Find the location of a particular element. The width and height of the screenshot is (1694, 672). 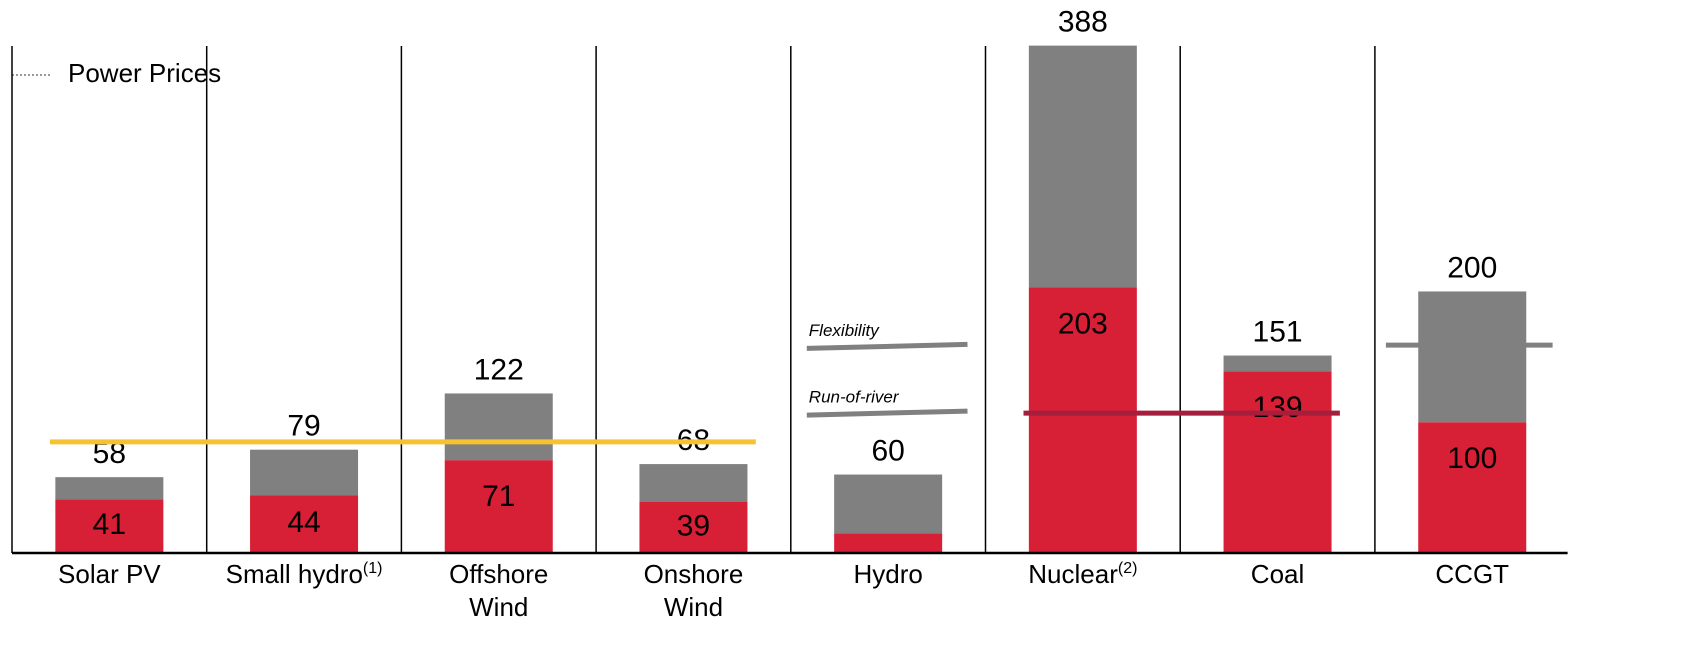

x-tick-label: Nuclear(2) is located at coordinates (1083, 574).